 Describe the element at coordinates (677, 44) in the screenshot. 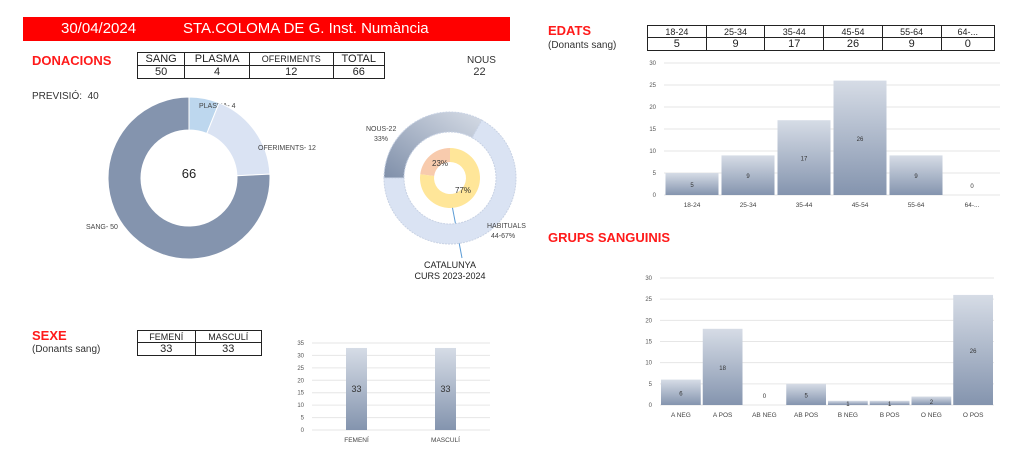

I see `cell: 5` at that location.